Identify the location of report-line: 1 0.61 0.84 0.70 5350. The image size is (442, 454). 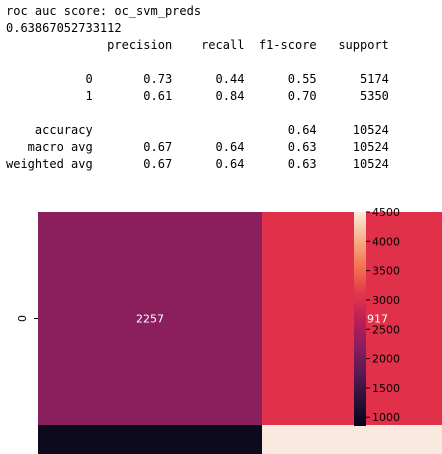
(197, 96).